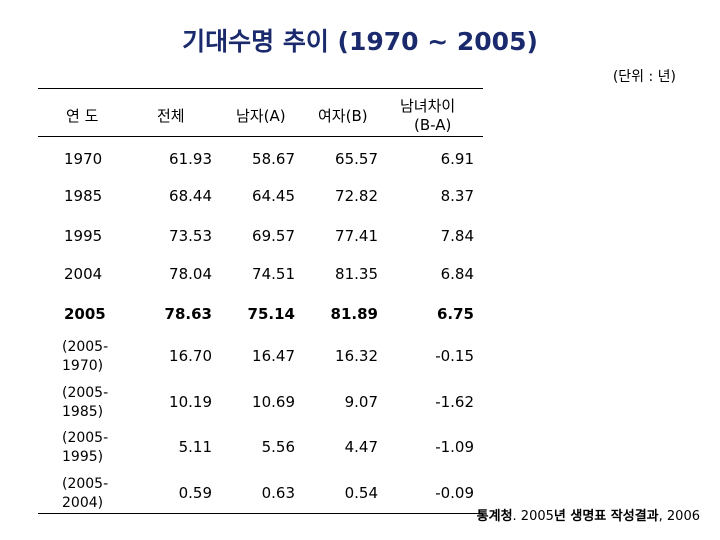 This screenshot has width=720, height=540. Describe the element at coordinates (644, 77) in the screenshot. I see `unit-label: (단위 : 년)` at that location.